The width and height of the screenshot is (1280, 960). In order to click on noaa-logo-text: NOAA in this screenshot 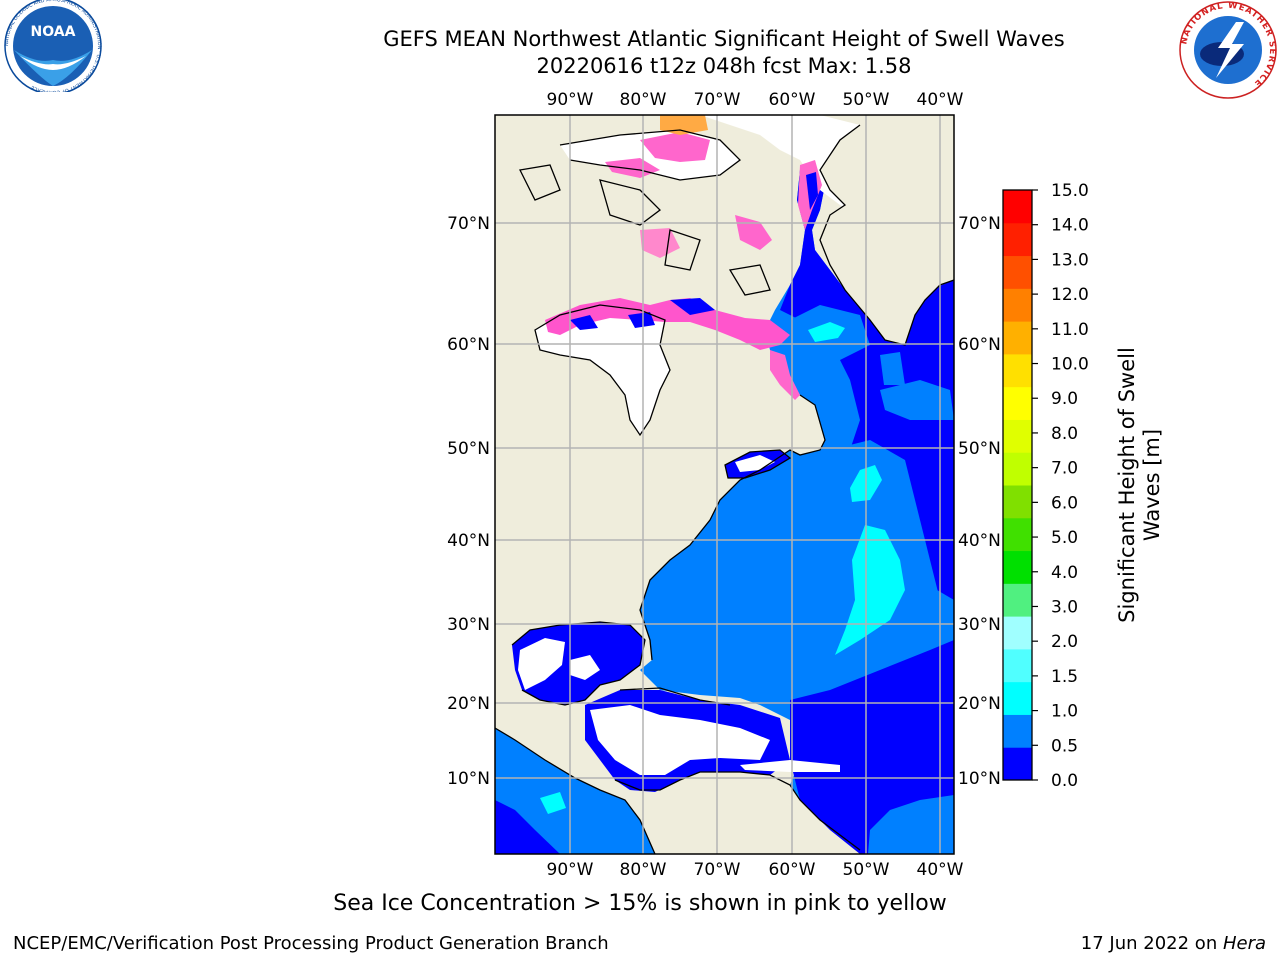, I will do `click(53, 32)`.